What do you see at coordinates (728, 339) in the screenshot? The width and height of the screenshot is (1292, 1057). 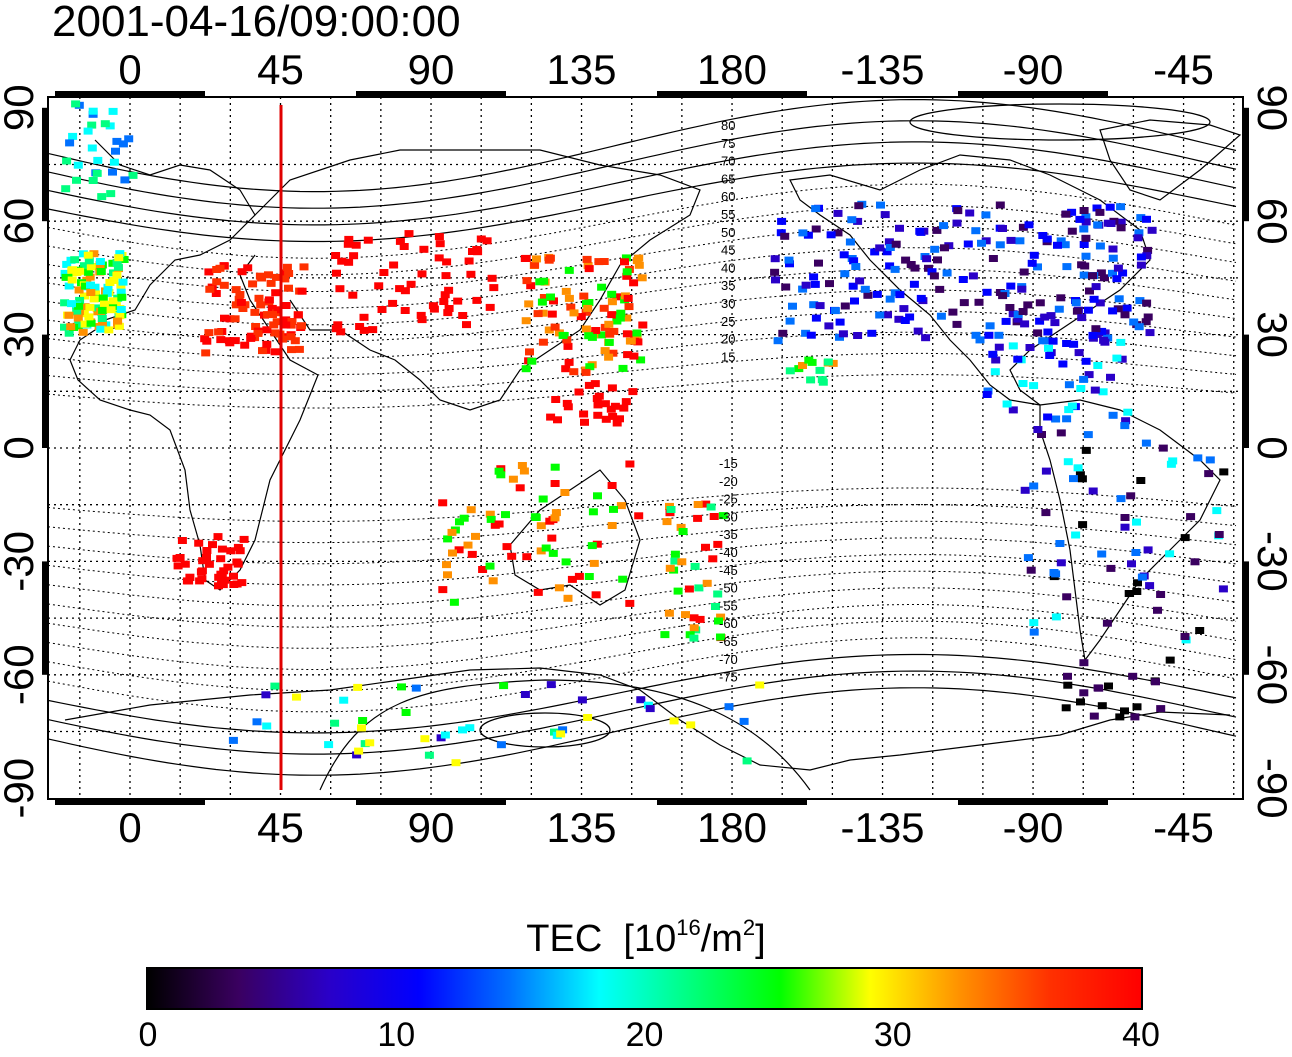 I see `contour-label-north: 20` at bounding box center [728, 339].